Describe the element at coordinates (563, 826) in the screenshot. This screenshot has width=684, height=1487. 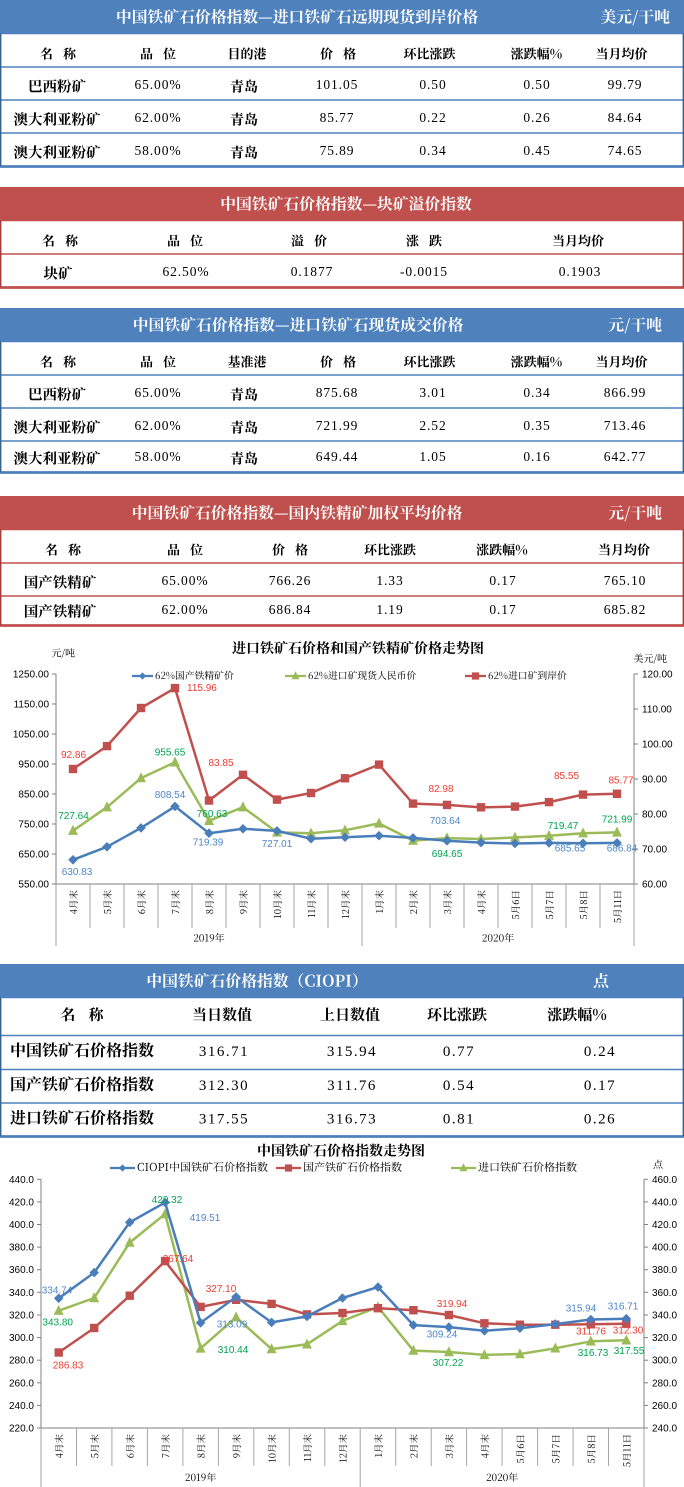
I see `svg-text: 719.47` at that location.